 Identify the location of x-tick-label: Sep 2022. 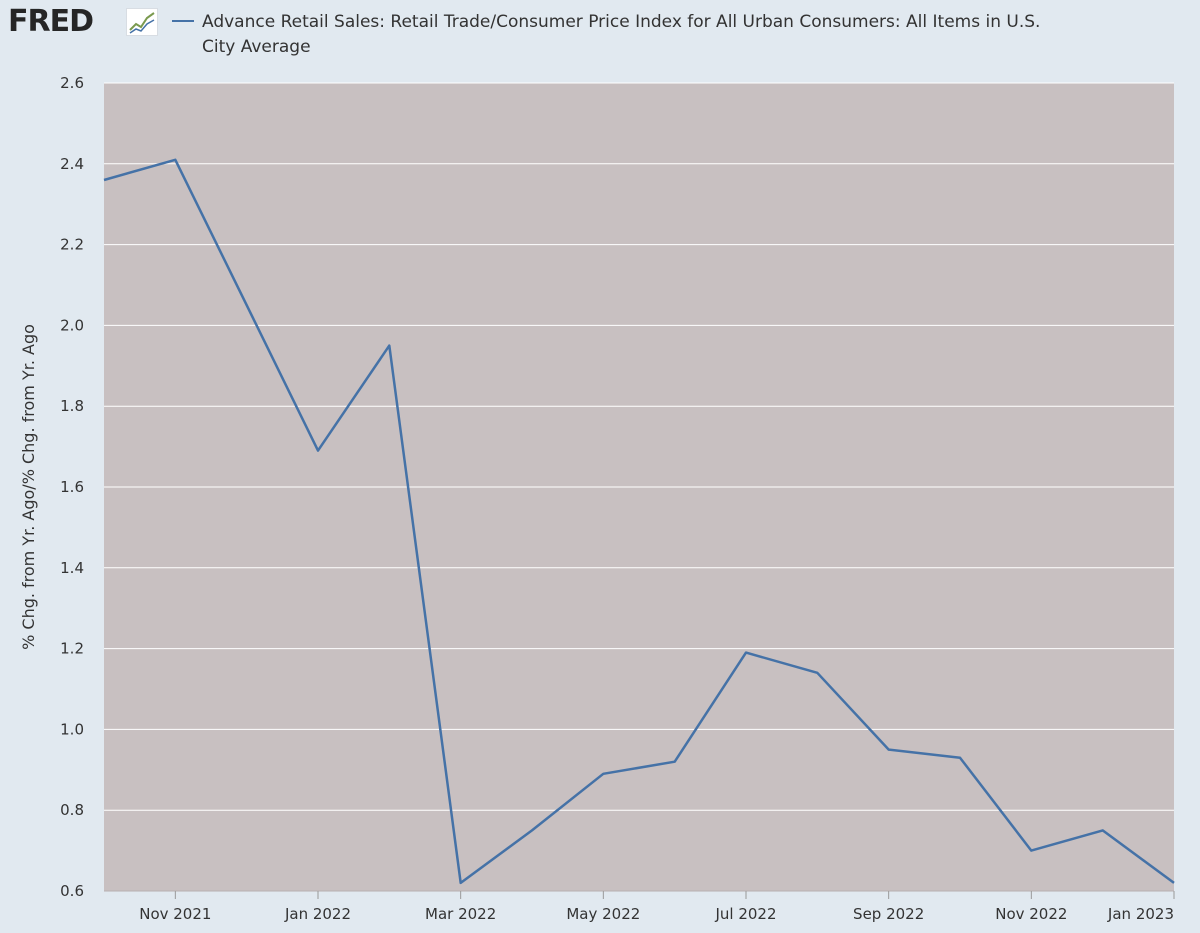
(888, 914).